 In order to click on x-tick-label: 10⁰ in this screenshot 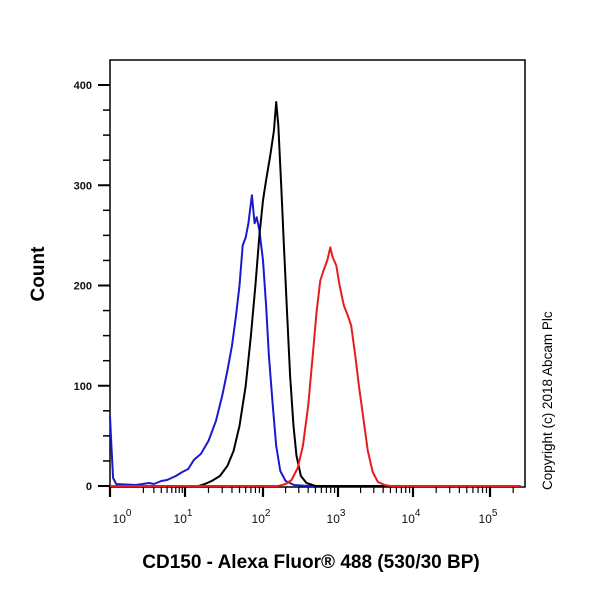, I will do `click(122, 517)`.